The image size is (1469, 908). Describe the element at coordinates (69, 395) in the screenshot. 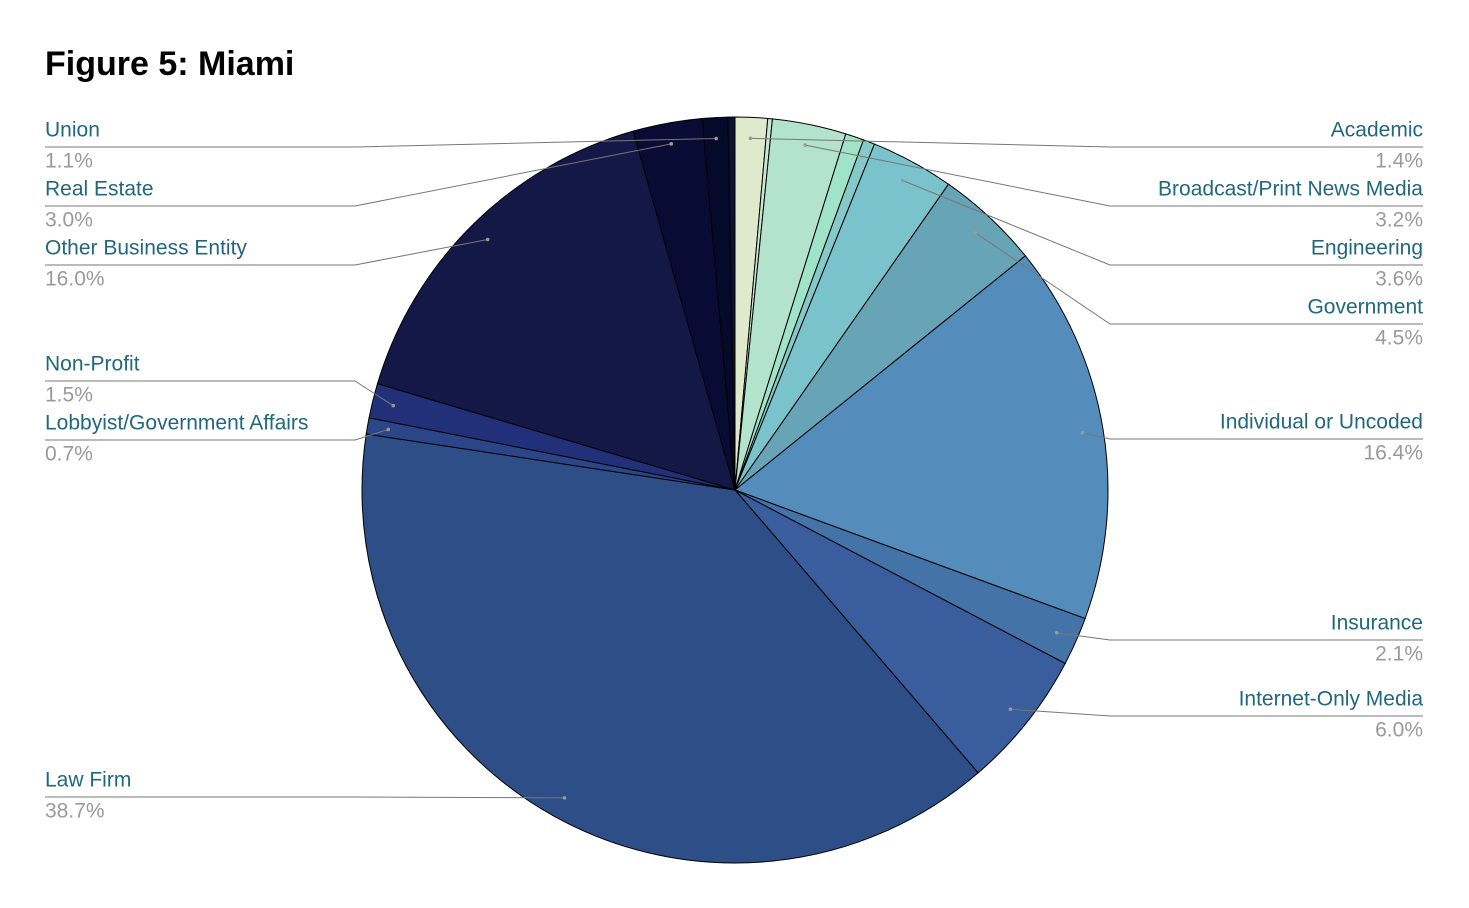

I see `slice-value-label: 1.5%` at that location.